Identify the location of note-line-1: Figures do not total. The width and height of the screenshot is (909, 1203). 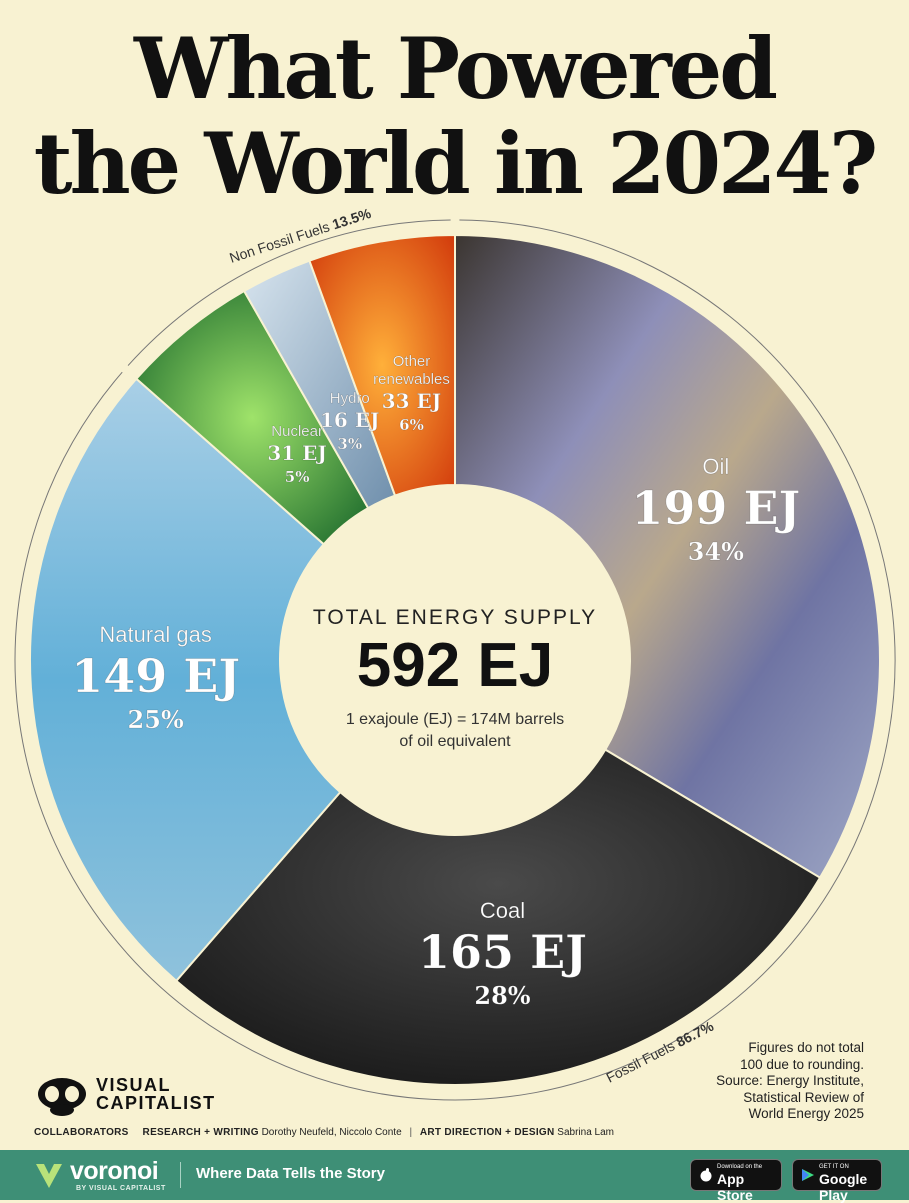
(806, 1047).